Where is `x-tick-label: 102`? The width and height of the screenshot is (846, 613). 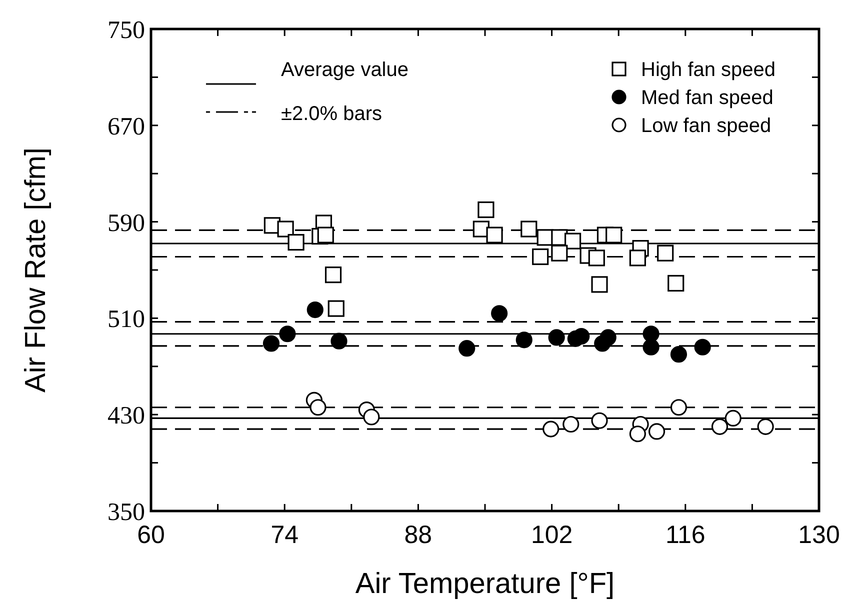
x-tick-label: 102 is located at coordinates (551, 535).